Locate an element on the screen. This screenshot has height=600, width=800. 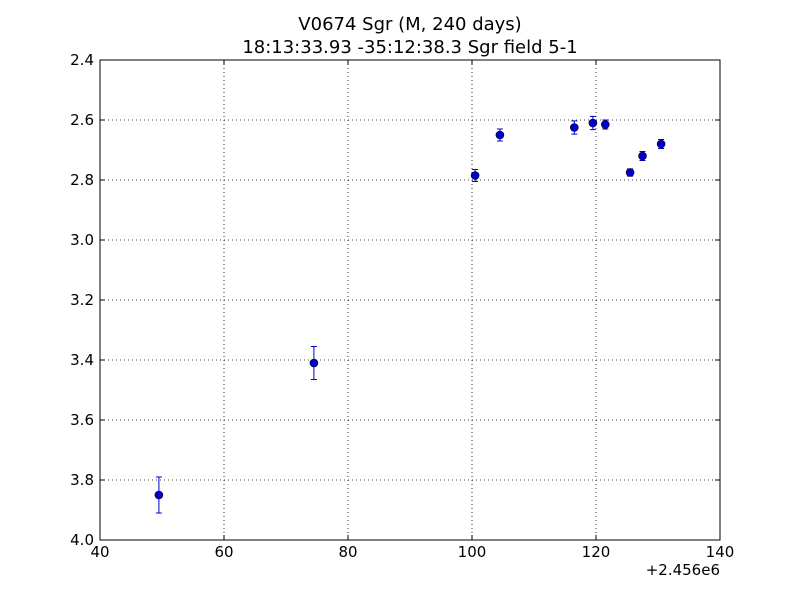
x-offset-label: +2.456e6 is located at coordinates (683, 570).